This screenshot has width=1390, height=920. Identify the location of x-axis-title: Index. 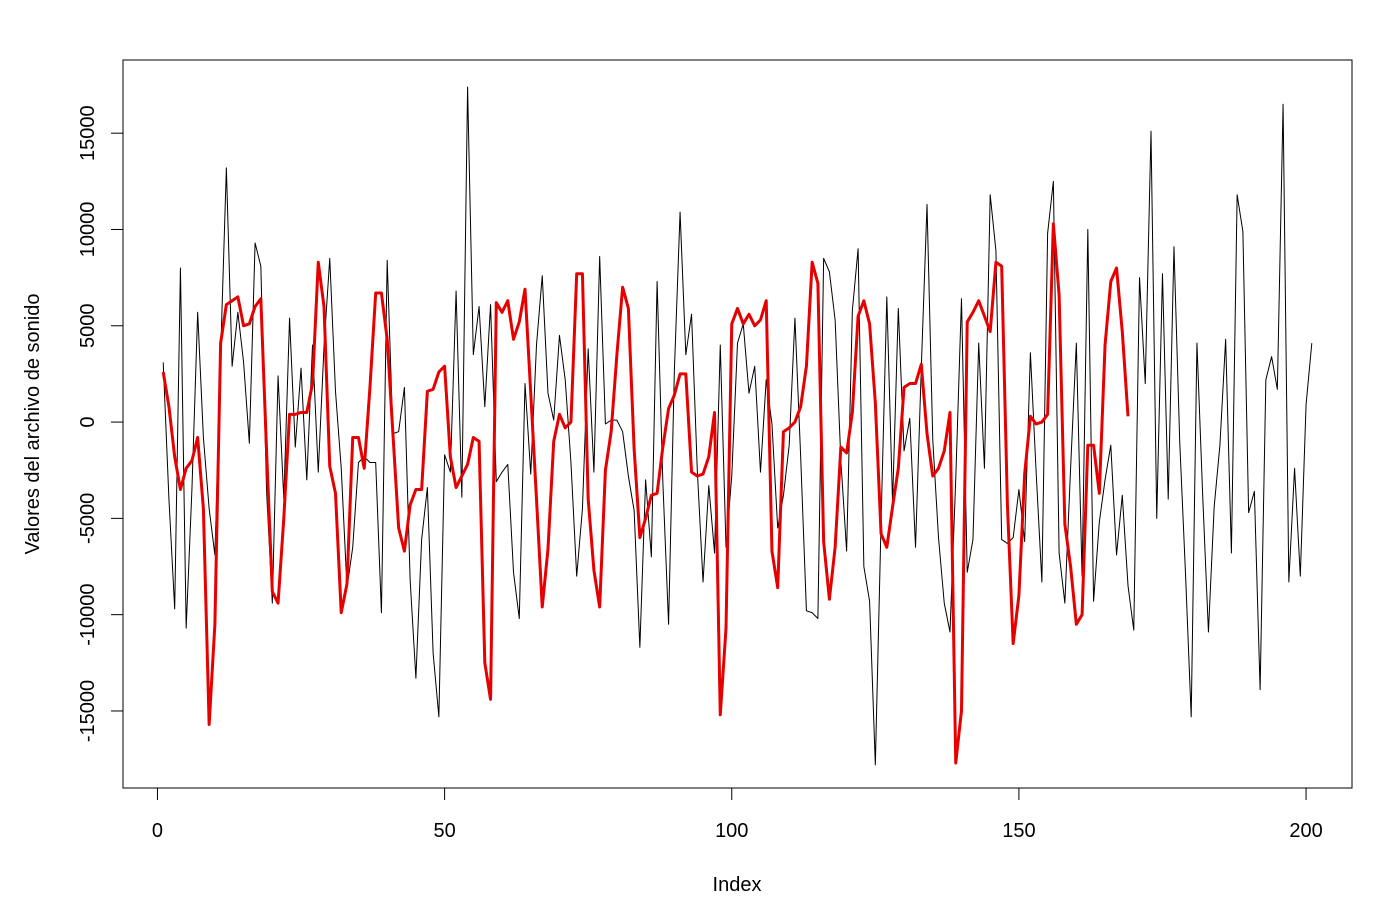
(737, 885).